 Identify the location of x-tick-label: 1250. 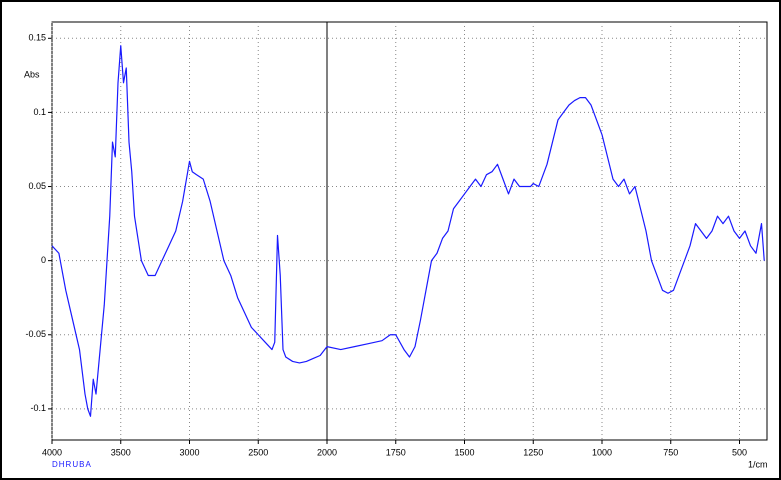
(533, 452).